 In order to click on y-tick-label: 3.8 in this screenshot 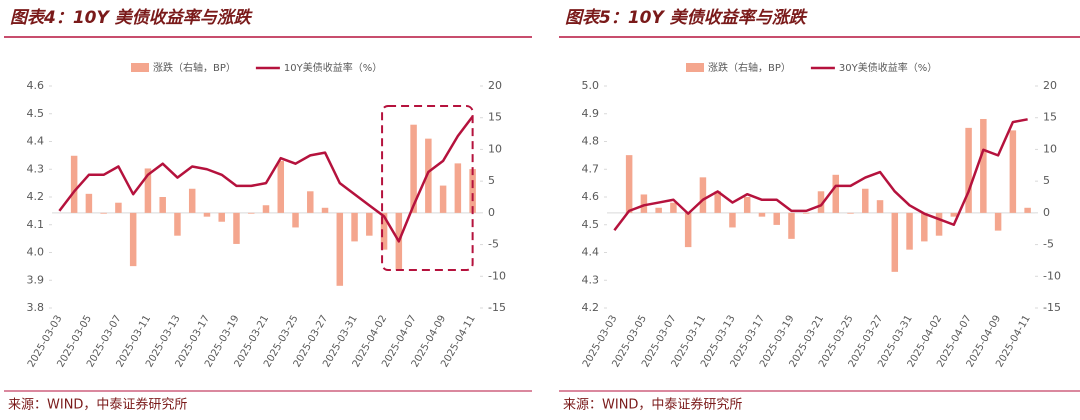, I will do `click(36, 307)`.